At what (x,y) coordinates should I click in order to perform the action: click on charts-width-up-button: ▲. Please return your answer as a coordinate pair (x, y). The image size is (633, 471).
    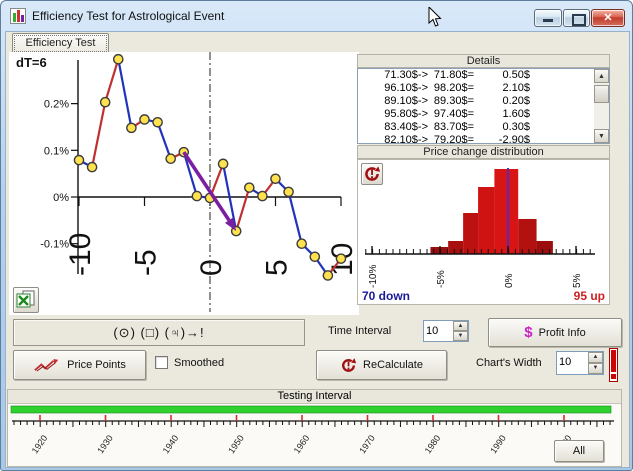
    Looking at the image, I should click on (595, 357).